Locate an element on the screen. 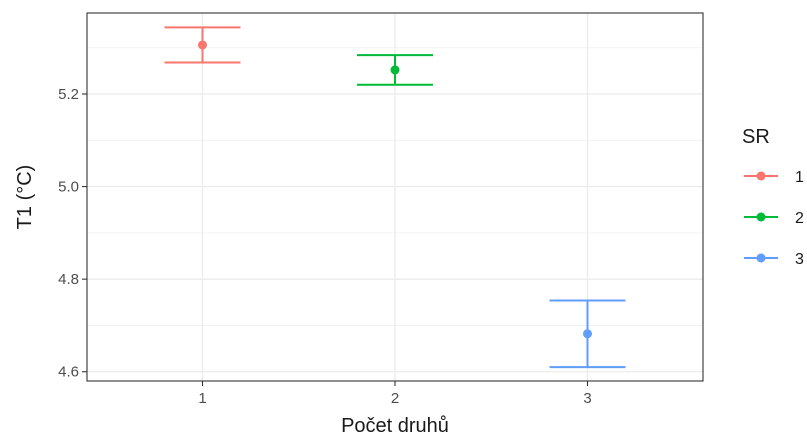 This screenshot has width=807, height=438. x-axis-title: Počet druhů is located at coordinates (395, 426).